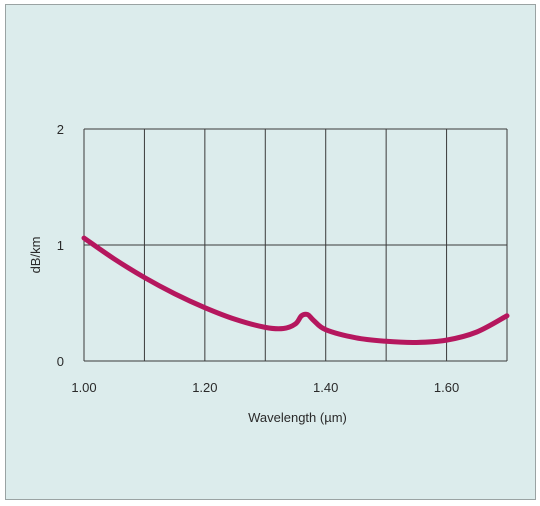  What do you see at coordinates (446, 387) in the screenshot?
I see `x-tick-label: 1.60` at bounding box center [446, 387].